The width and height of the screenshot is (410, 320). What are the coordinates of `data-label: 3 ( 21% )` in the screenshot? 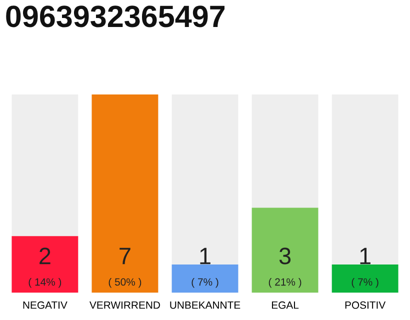 It's located at (285, 268).